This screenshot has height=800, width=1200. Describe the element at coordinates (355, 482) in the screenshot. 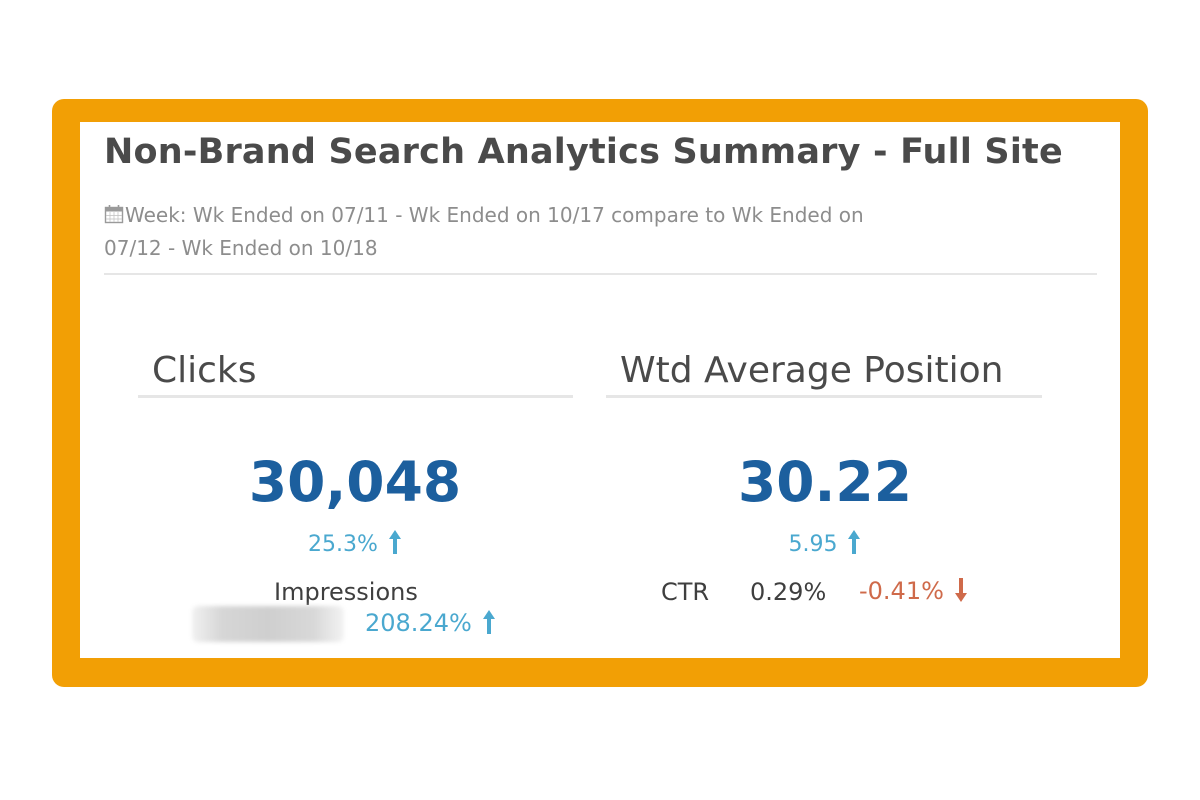

I see `clicks-value: 30,048` at that location.